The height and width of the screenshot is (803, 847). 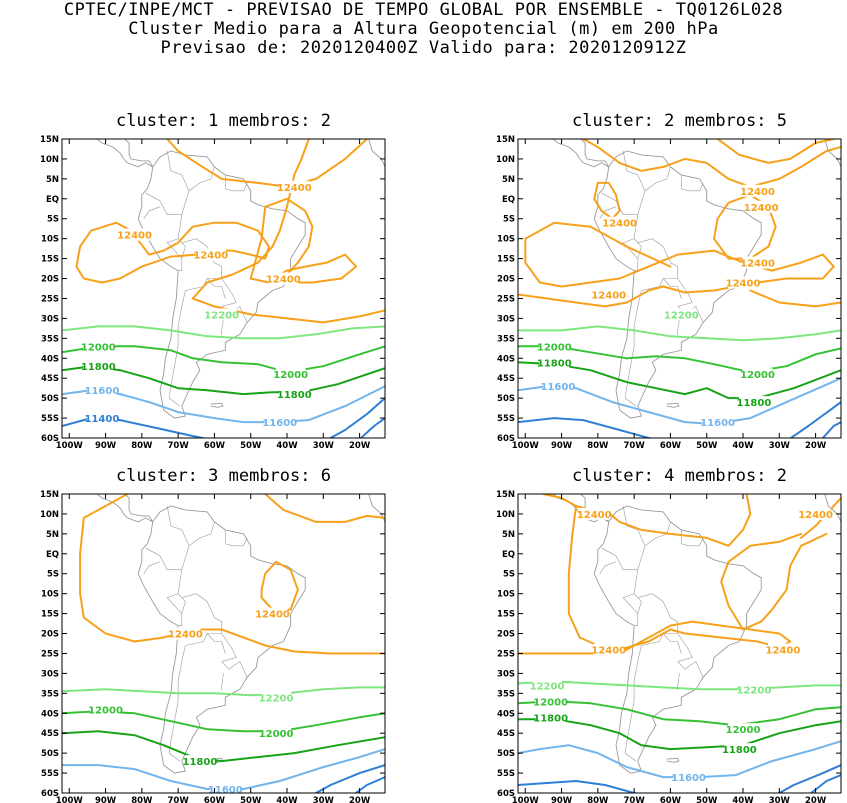 I want to click on lat-tick-label: 25S, so click(x=506, y=654).